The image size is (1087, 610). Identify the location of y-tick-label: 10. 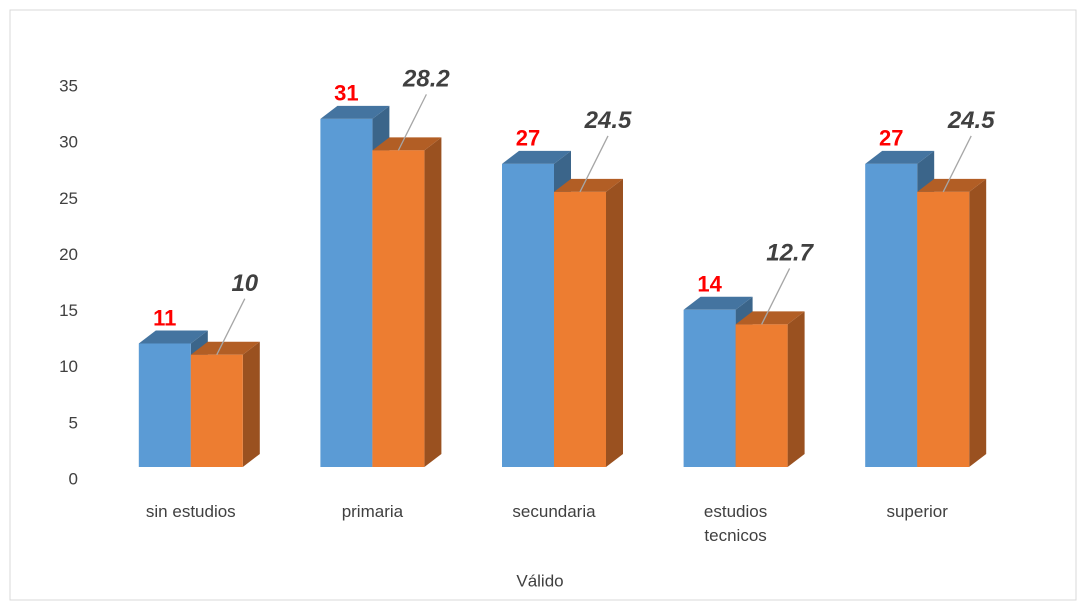
(68, 366).